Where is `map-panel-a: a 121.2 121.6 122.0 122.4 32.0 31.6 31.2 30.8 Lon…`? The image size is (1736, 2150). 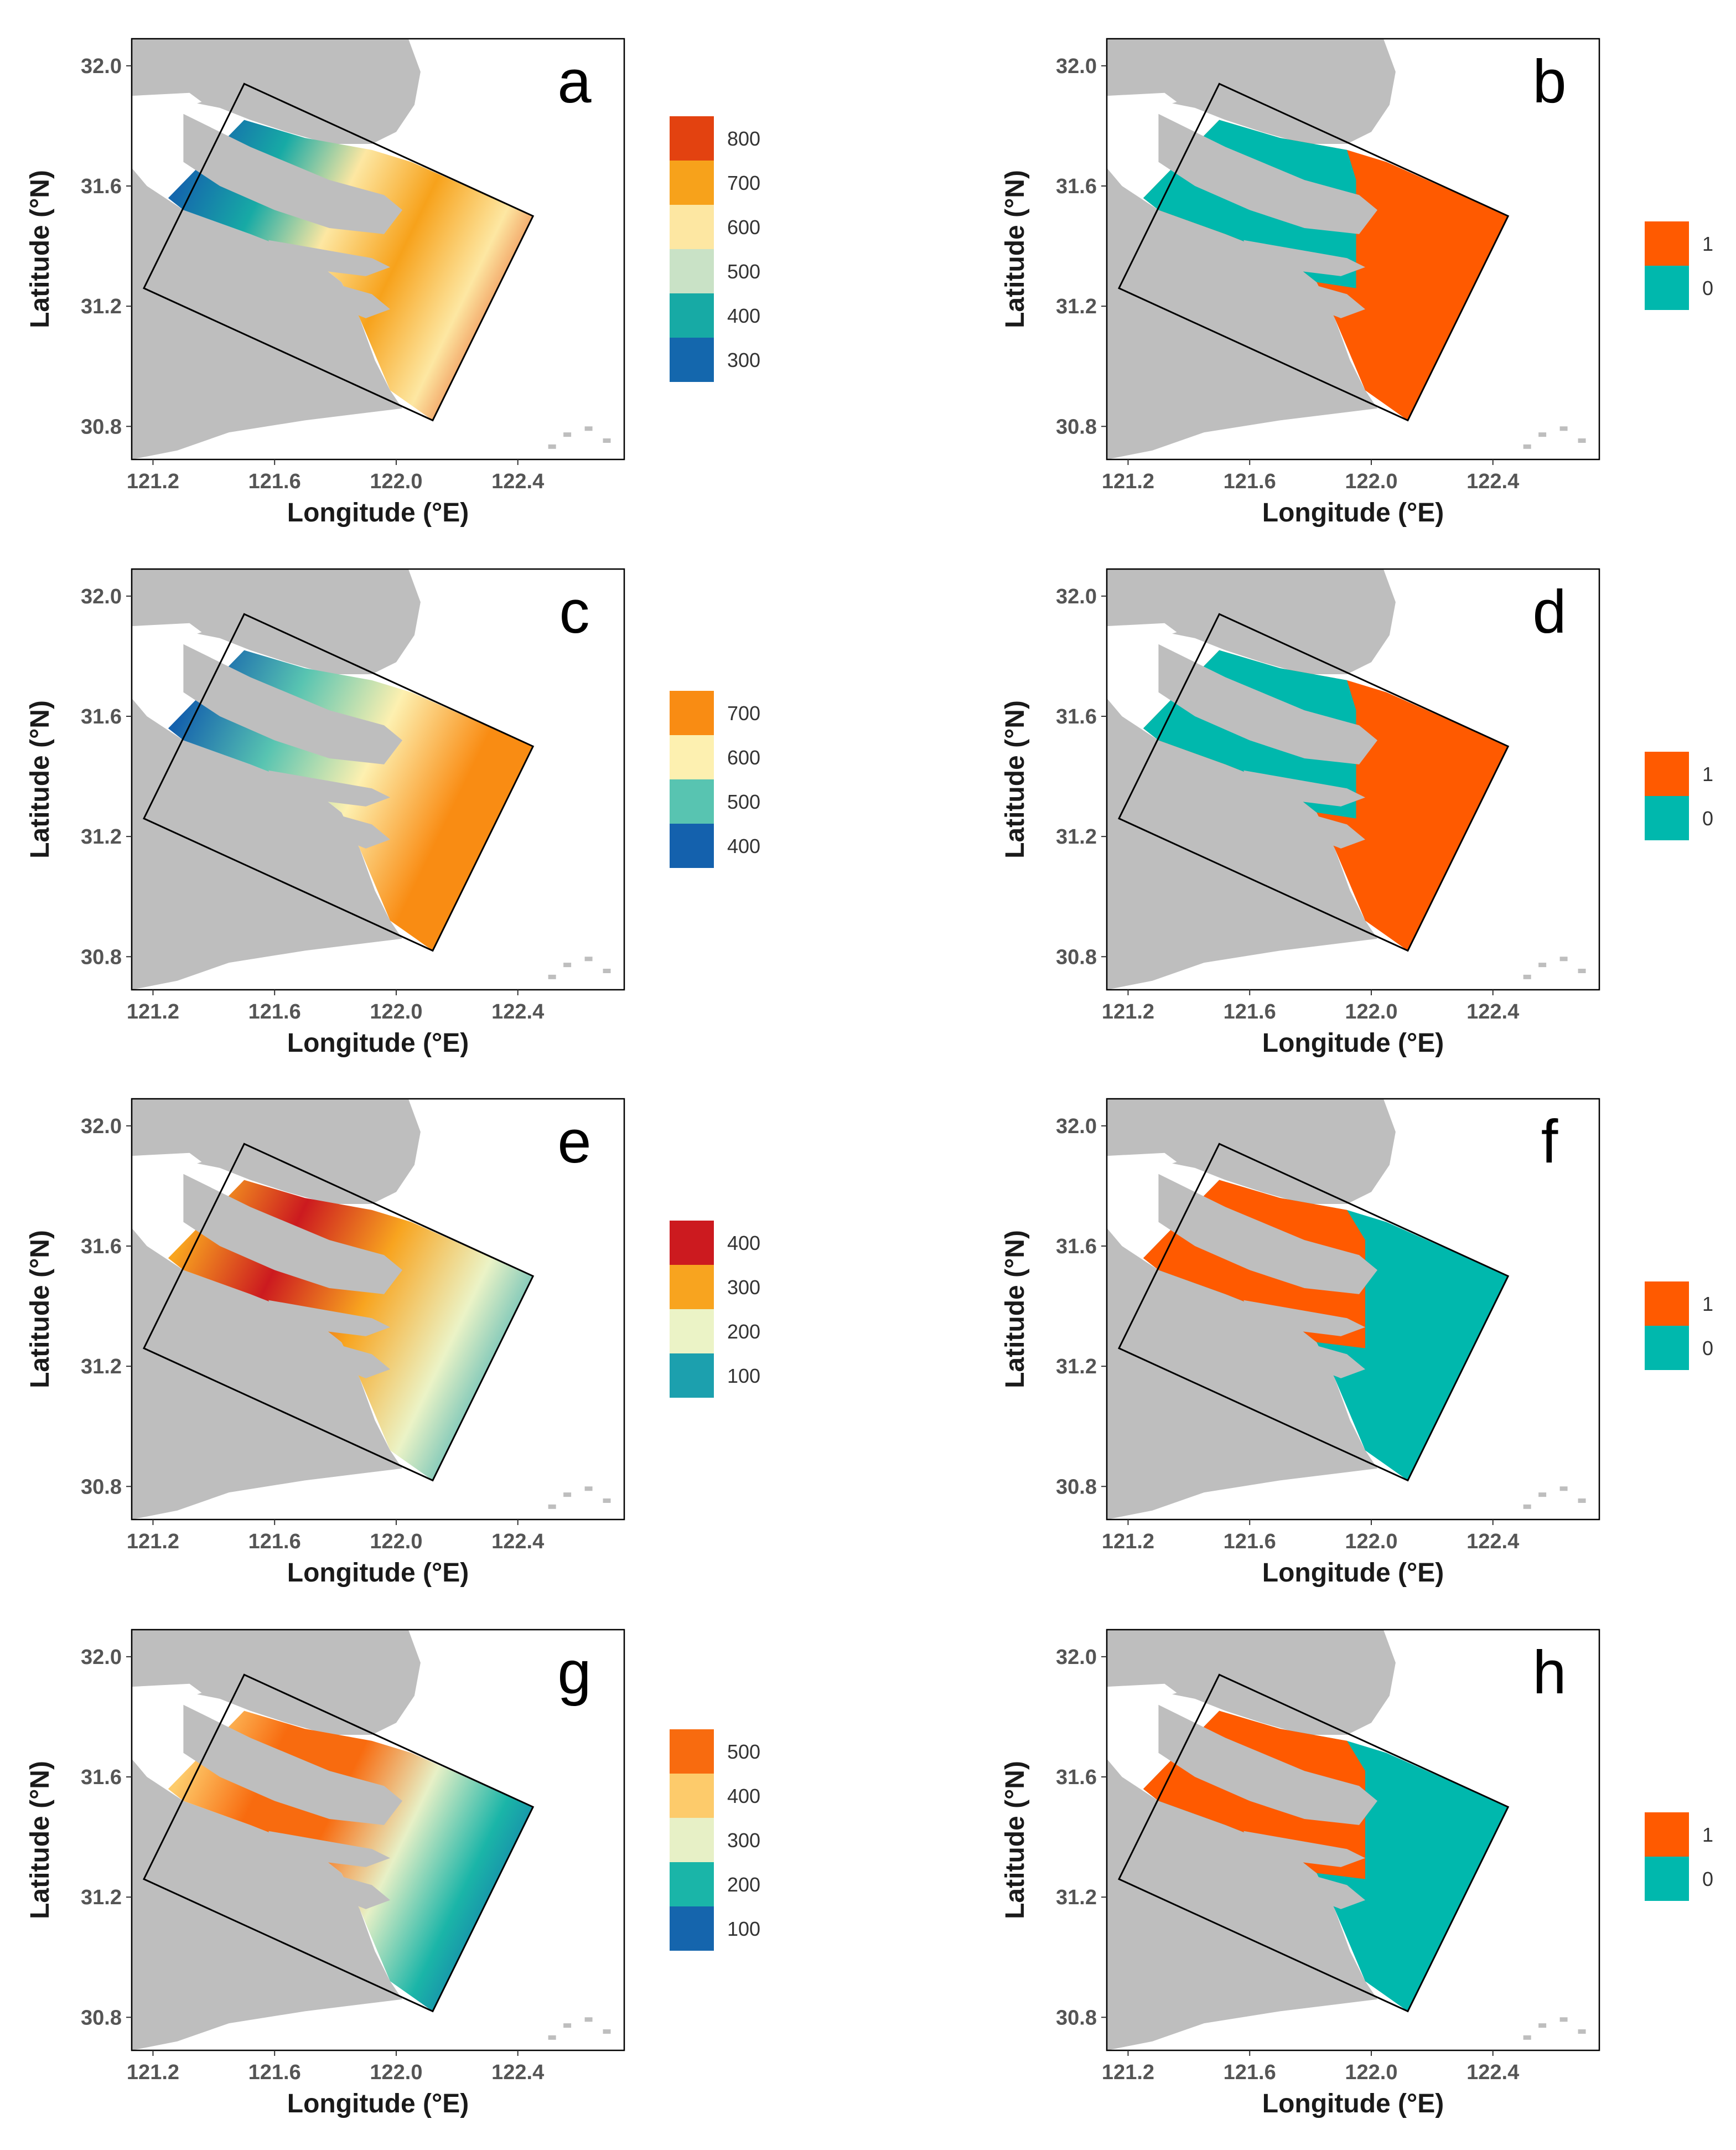 map-panel-a: a 121.2 121.6 122.0 122.4 32.0 31.6 31.2 30.8 Lon… is located at coordinates (392, 283).